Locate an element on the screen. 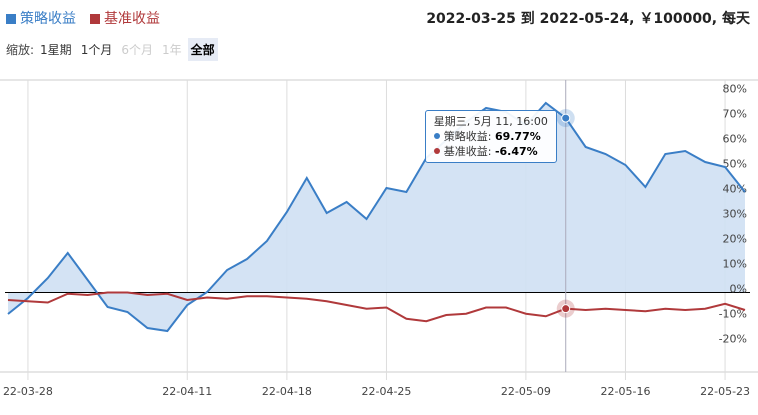  tooltip-row: 基准收益: -6.47% is located at coordinates (490, 151).